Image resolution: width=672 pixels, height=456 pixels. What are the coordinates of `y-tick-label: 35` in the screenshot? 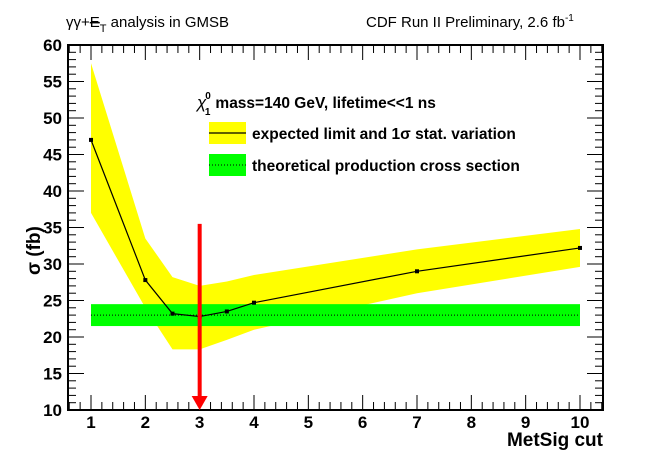 It's located at (52, 228).